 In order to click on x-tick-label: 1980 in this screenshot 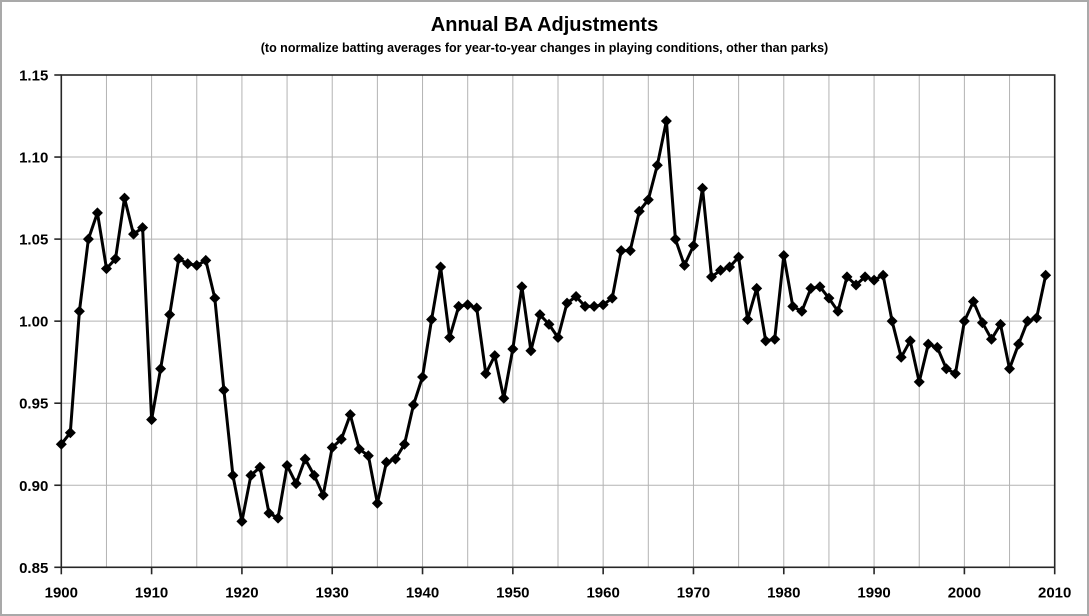, I will do `click(783, 592)`.